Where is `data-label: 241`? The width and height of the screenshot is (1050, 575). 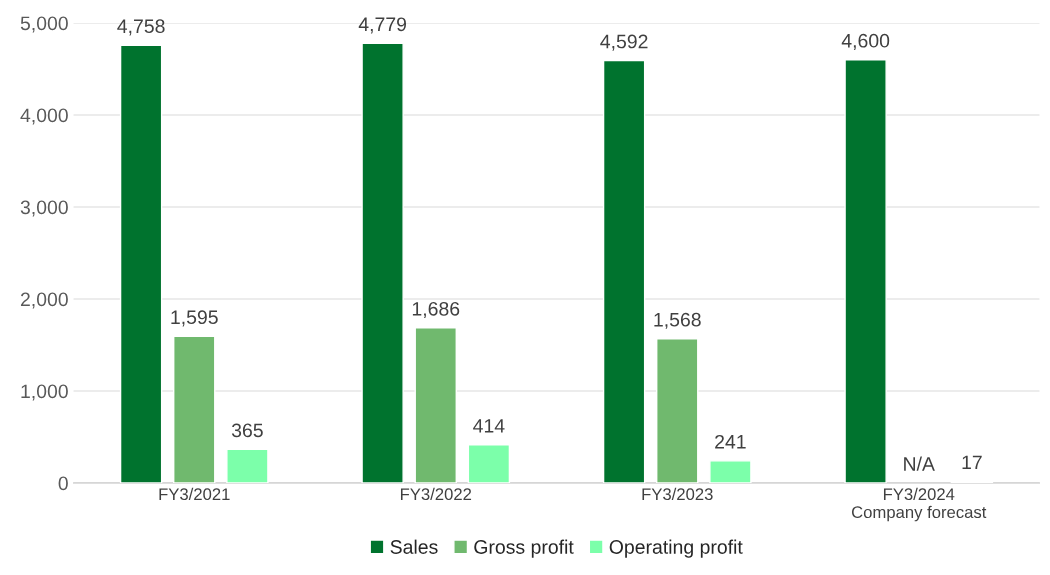 data-label: 241 is located at coordinates (730, 441).